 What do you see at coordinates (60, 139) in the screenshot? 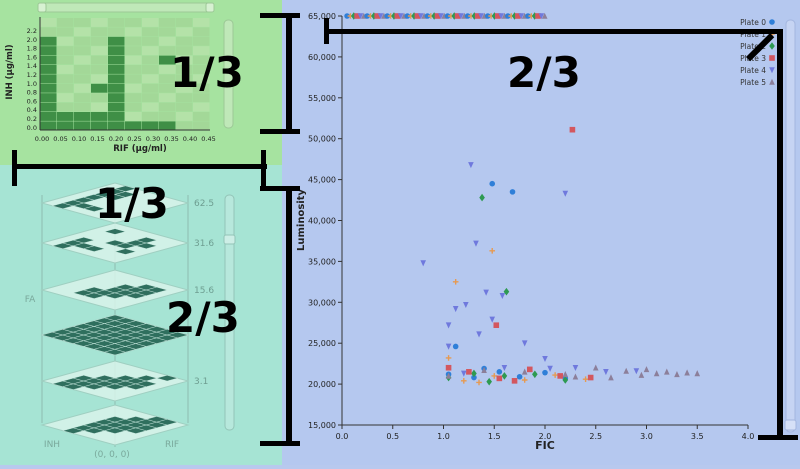
I see `heatmap-x-tick: 0.05` at bounding box center [60, 139].